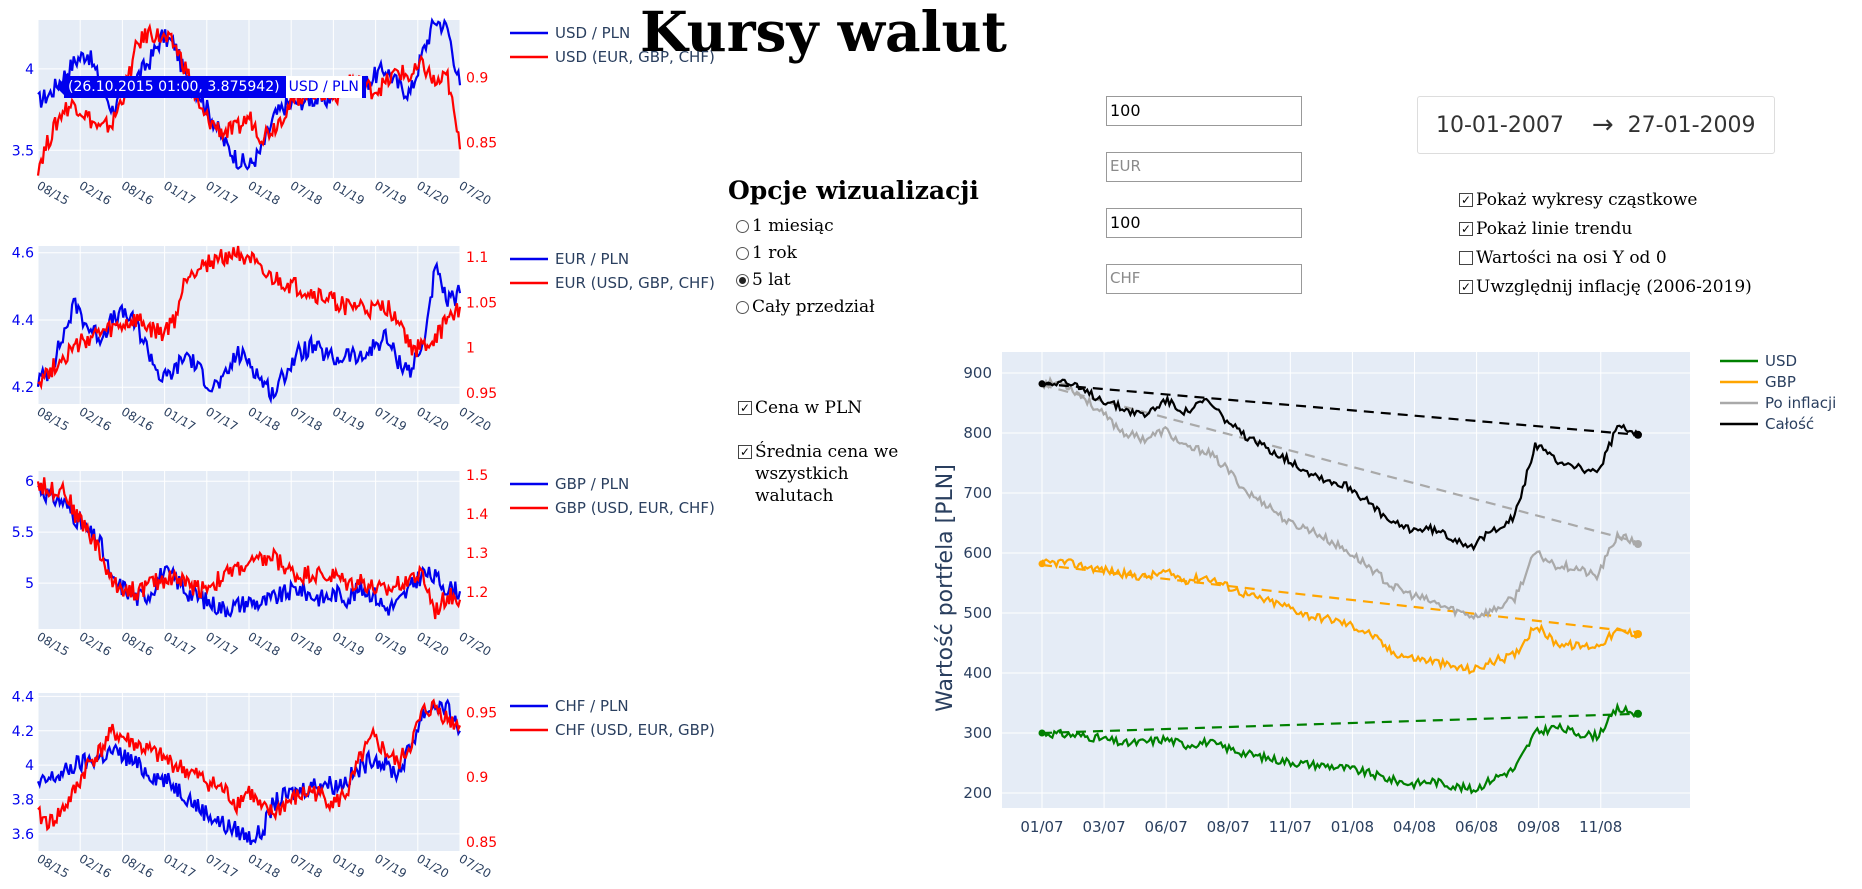 The height and width of the screenshot is (889, 1862). Describe the element at coordinates (348, 192) in the screenshot. I see `x-tick-label: 01/19` at that location.